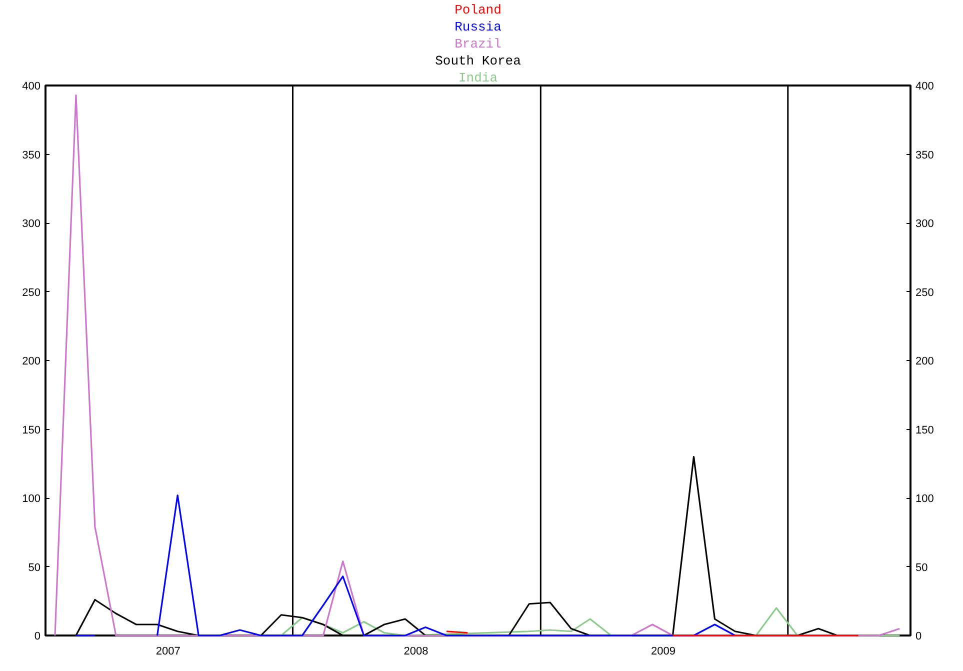 Image resolution: width=963 pixels, height=671 pixels. Describe the element at coordinates (31, 86) in the screenshot. I see `y-tick-label: 400` at that location.